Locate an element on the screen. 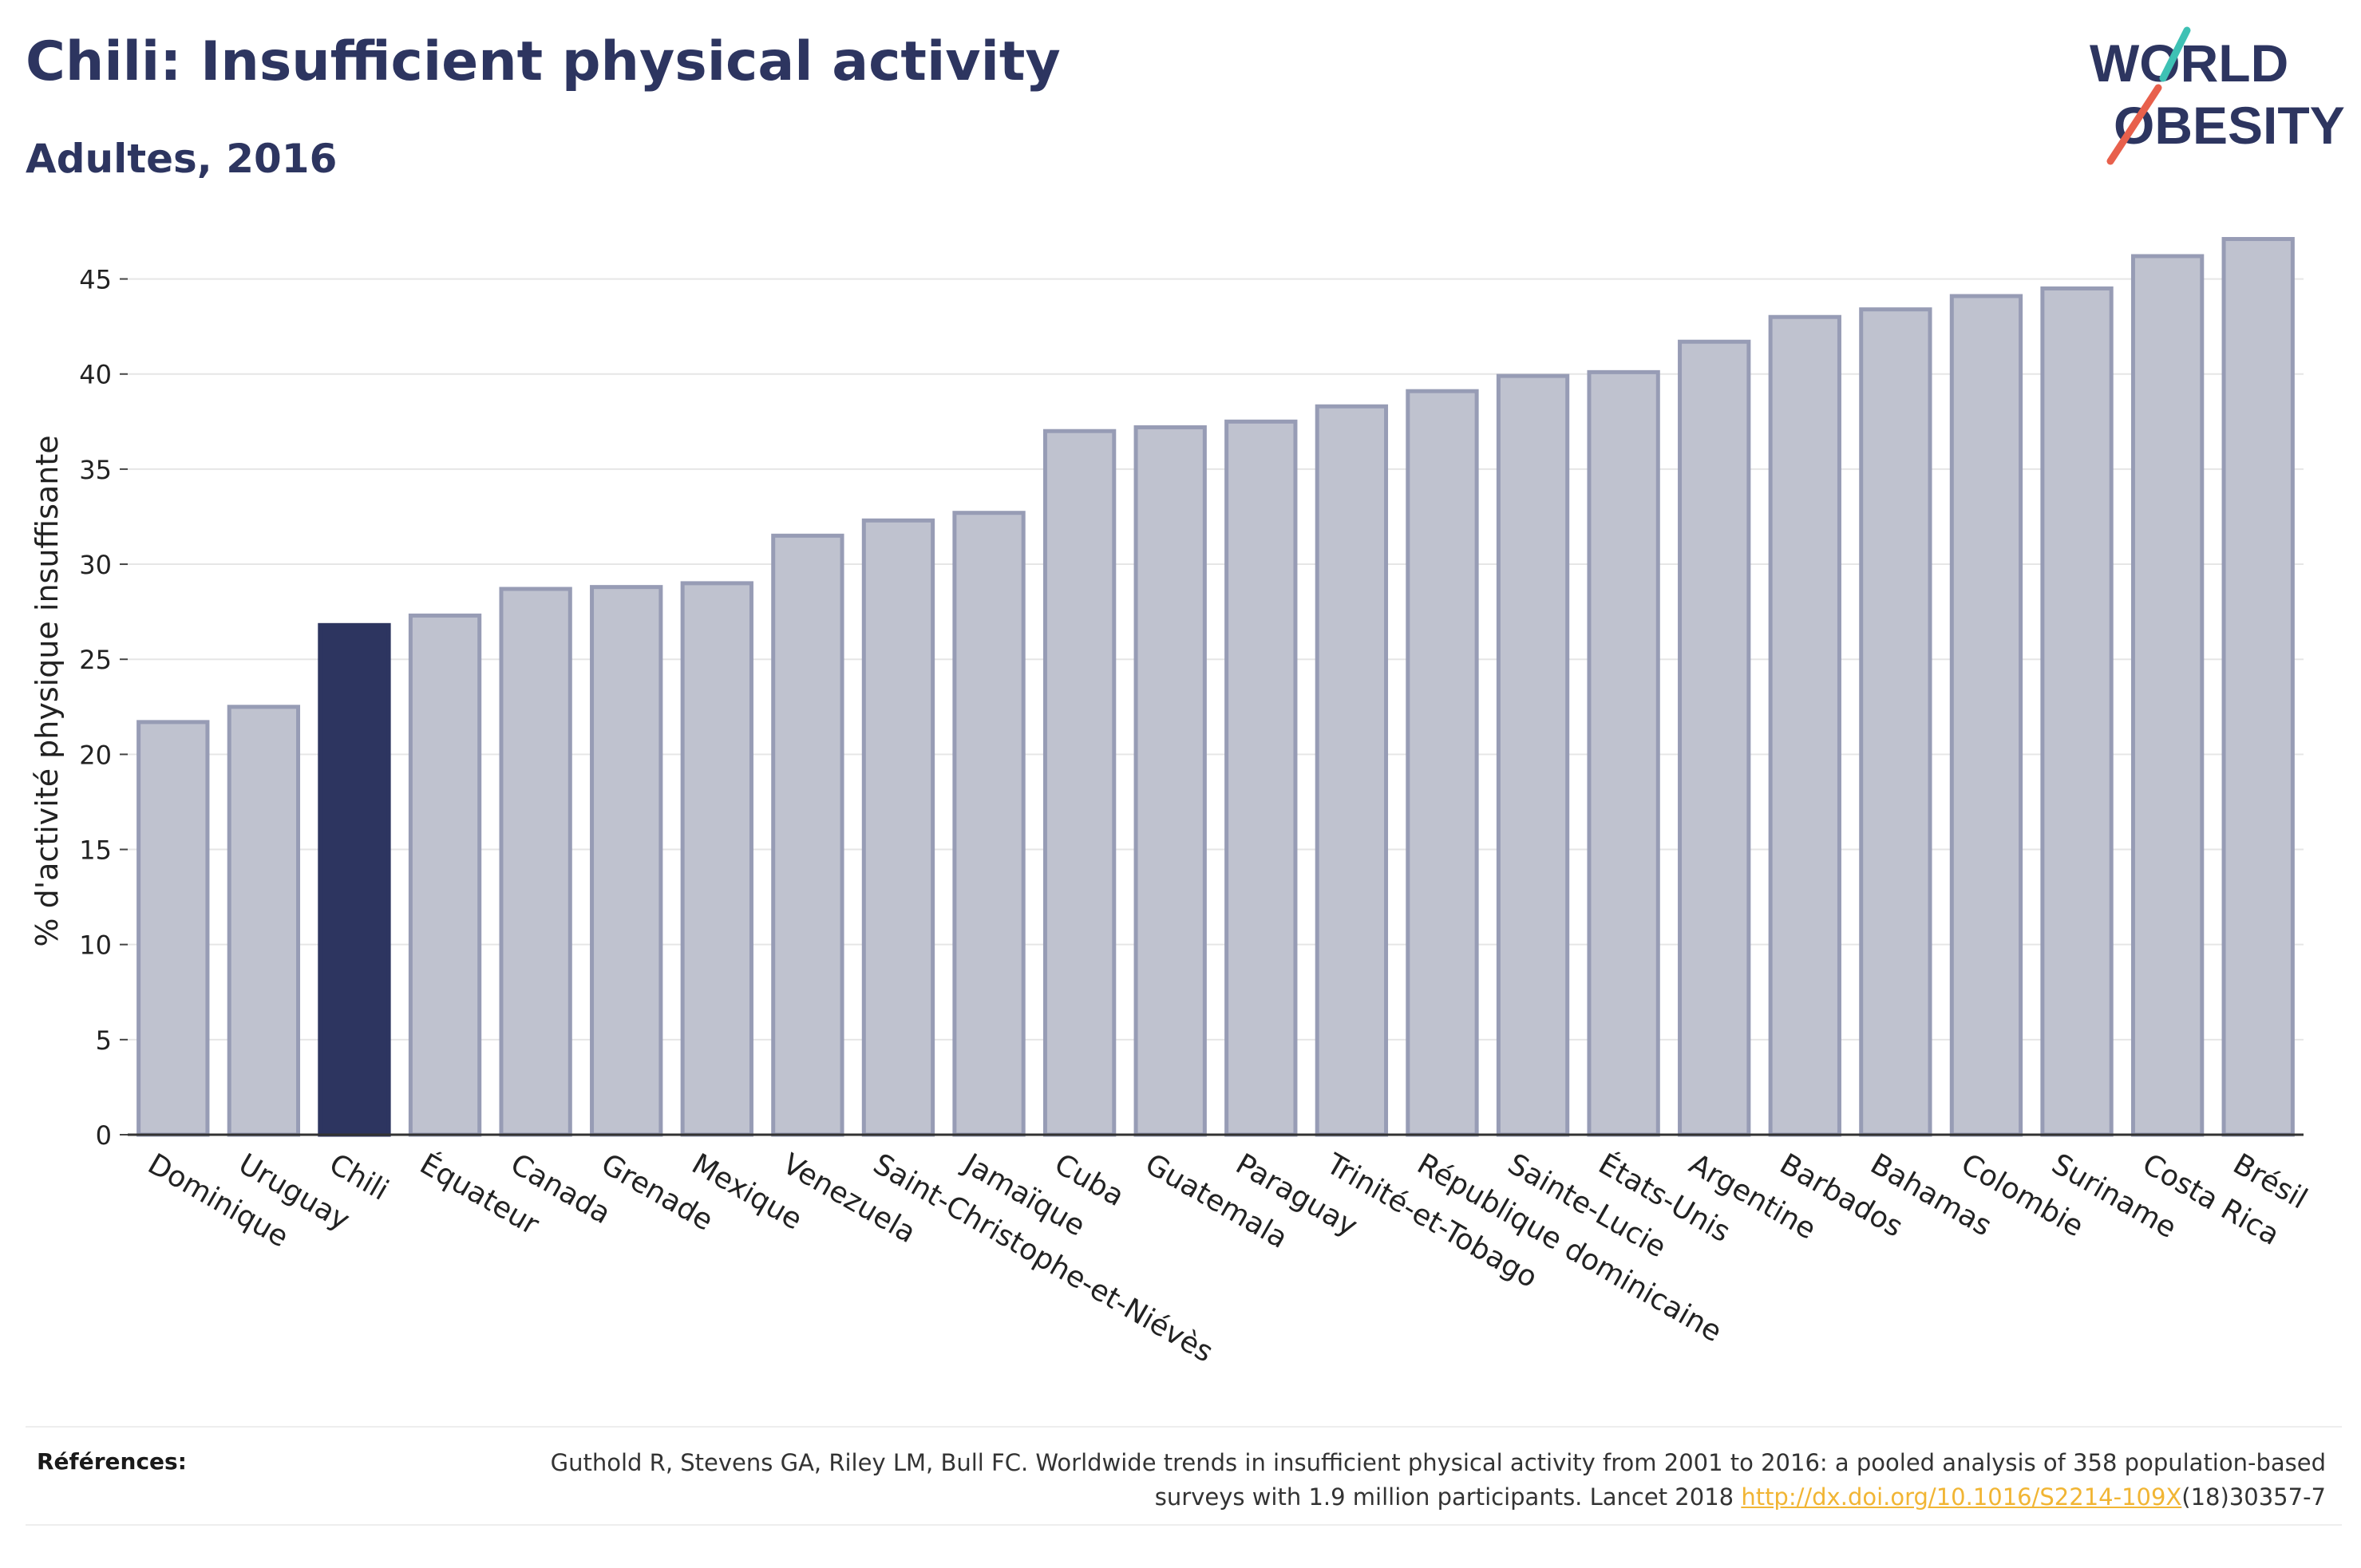  logo-slash-teal is located at coordinates (2175, 54).